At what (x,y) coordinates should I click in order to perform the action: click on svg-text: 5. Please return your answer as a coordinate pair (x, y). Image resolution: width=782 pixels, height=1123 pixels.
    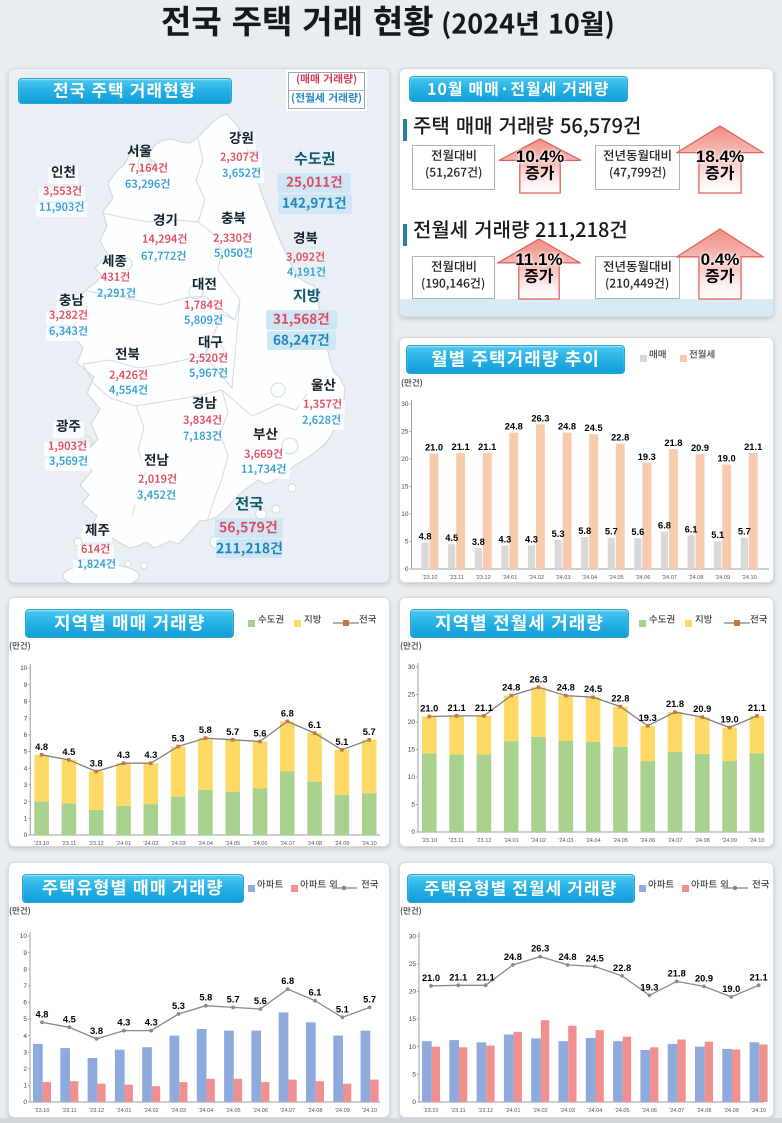
    Looking at the image, I should click on (25, 1019).